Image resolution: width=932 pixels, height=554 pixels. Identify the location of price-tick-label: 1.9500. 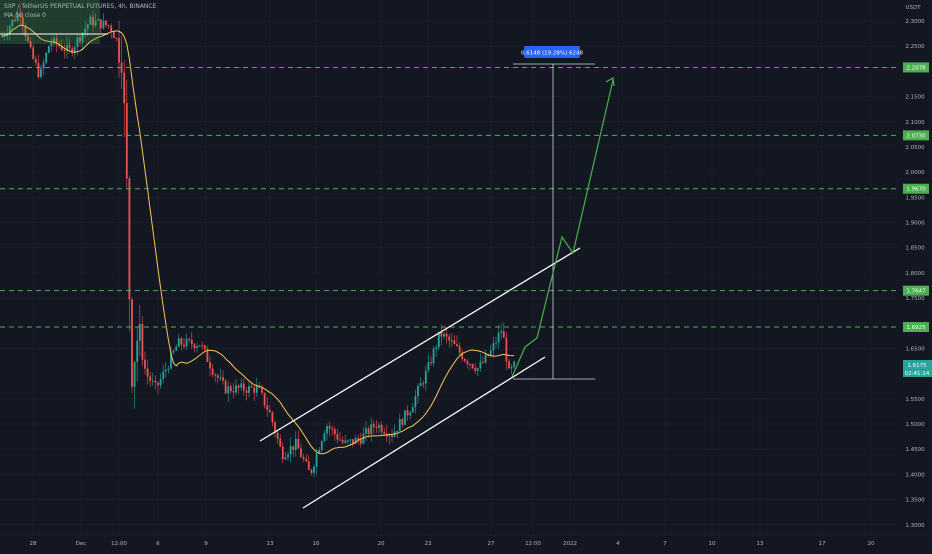
(915, 198).